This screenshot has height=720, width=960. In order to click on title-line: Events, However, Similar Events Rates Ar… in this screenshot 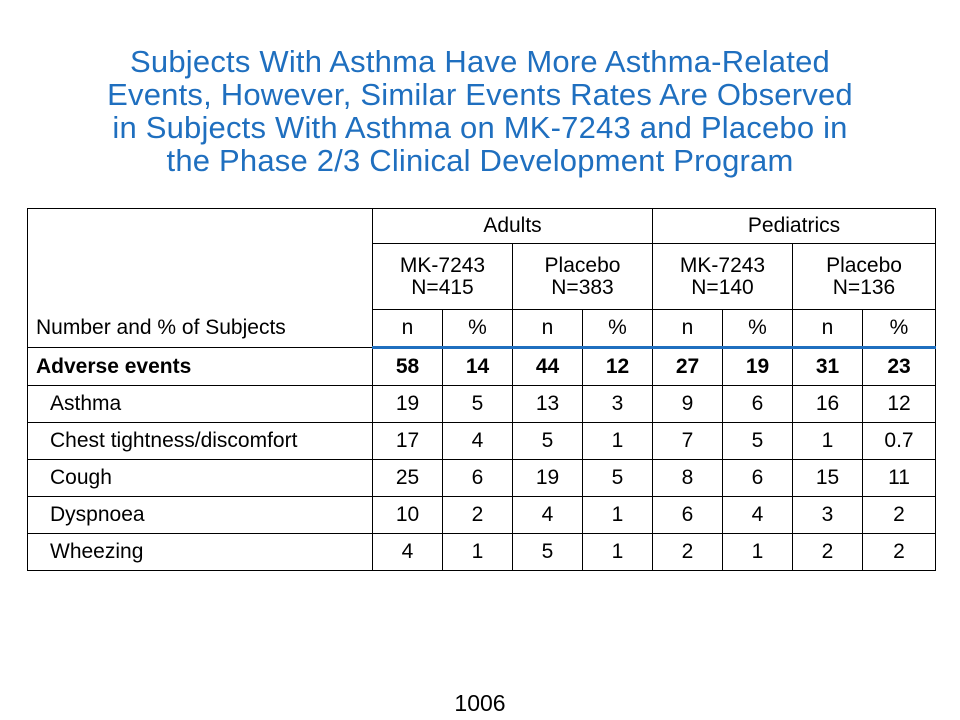, I will do `click(480, 94)`.